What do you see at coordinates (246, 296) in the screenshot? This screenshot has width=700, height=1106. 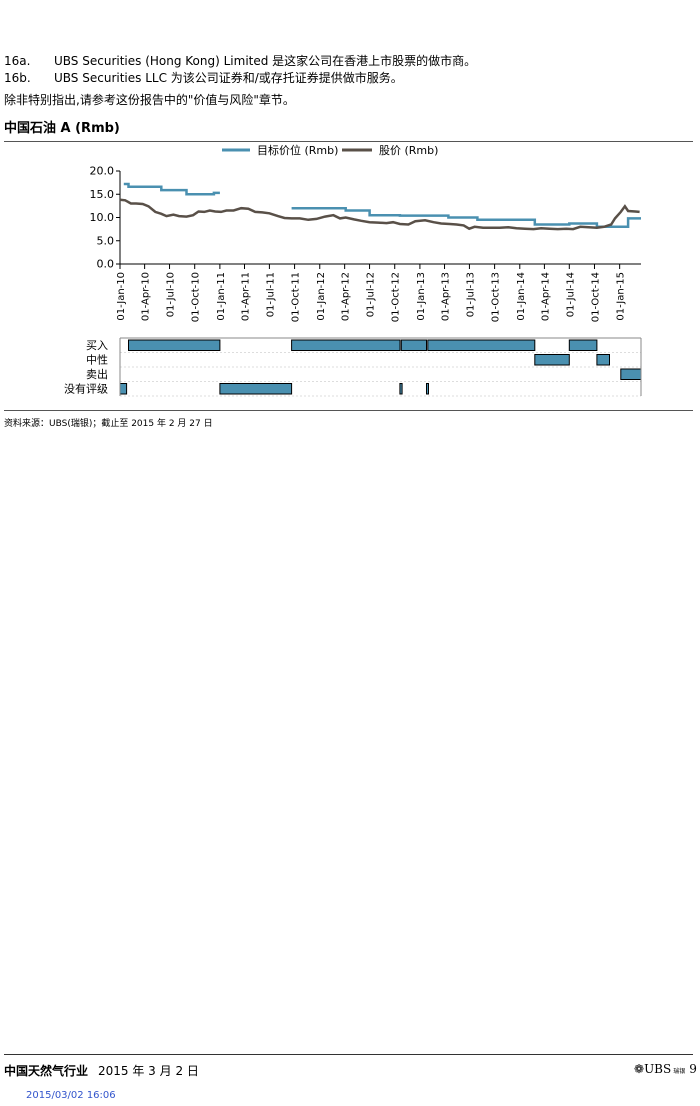 I see `x-tick-label: 01-Apr-11` at bounding box center [246, 296].